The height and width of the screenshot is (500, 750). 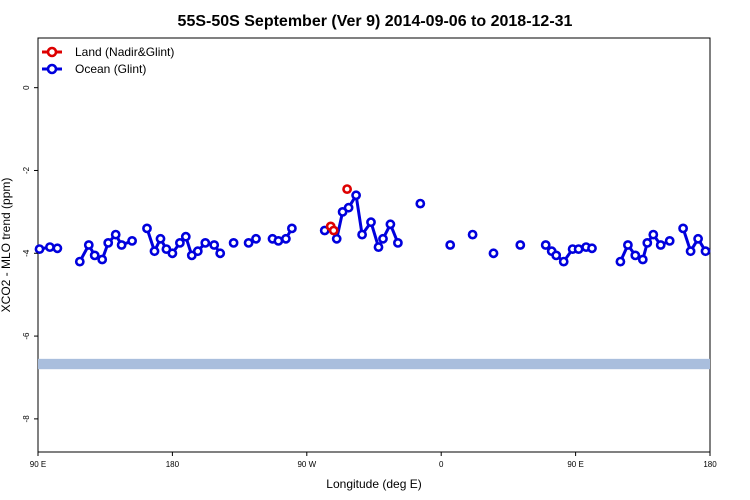 I want to click on x-tick-label: 90 W, so click(x=306, y=464).